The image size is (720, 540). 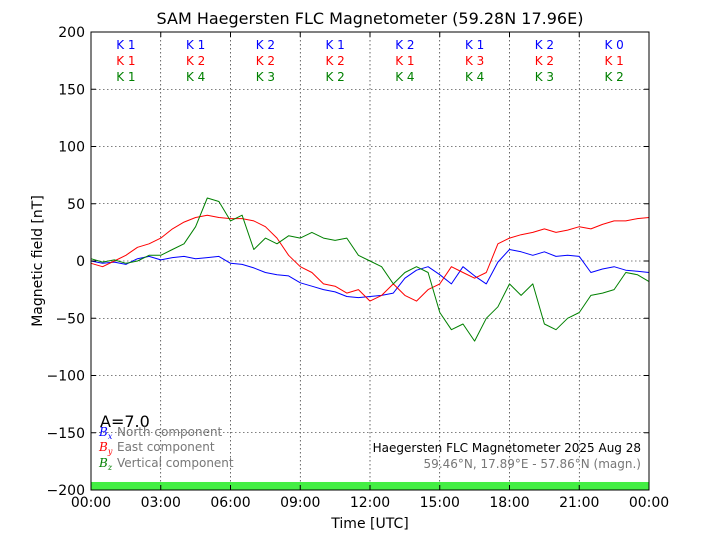 I want to click on series-line-east-component, so click(x=370, y=258).